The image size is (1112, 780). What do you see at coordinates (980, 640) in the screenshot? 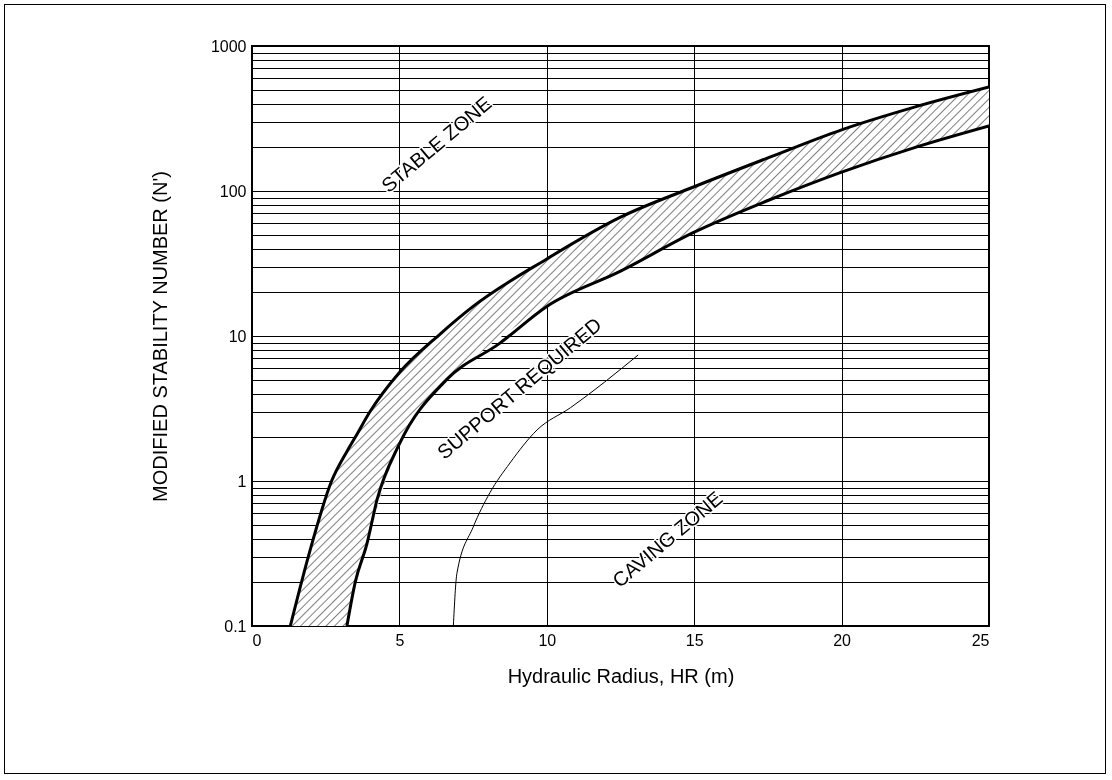
I see `x-tick-label: 25` at bounding box center [980, 640].